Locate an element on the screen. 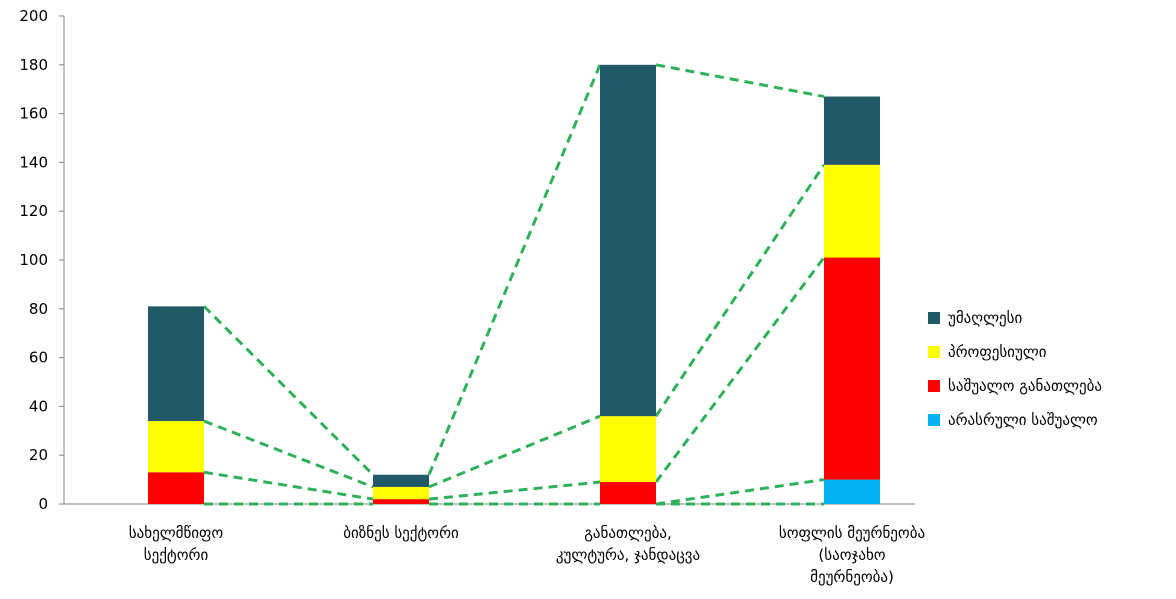  y-tick-label: 160 is located at coordinates (33, 114).